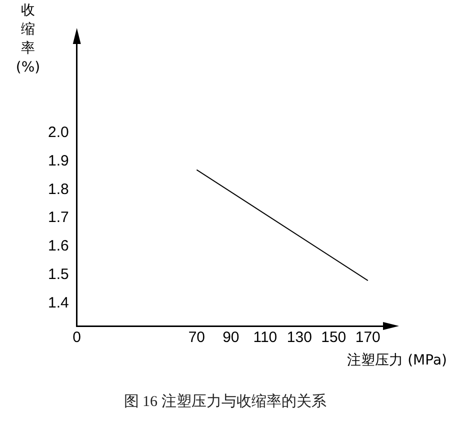  I want to click on y-tick-label: 1.6, so click(58, 246).